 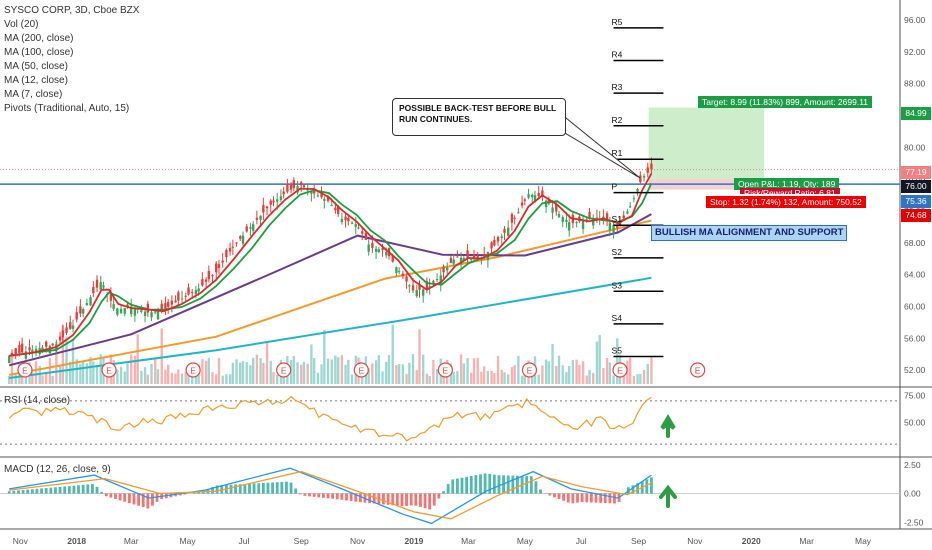 What do you see at coordinates (39, 38) in the screenshot?
I see `legend-item: MA (200, close)` at bounding box center [39, 38].